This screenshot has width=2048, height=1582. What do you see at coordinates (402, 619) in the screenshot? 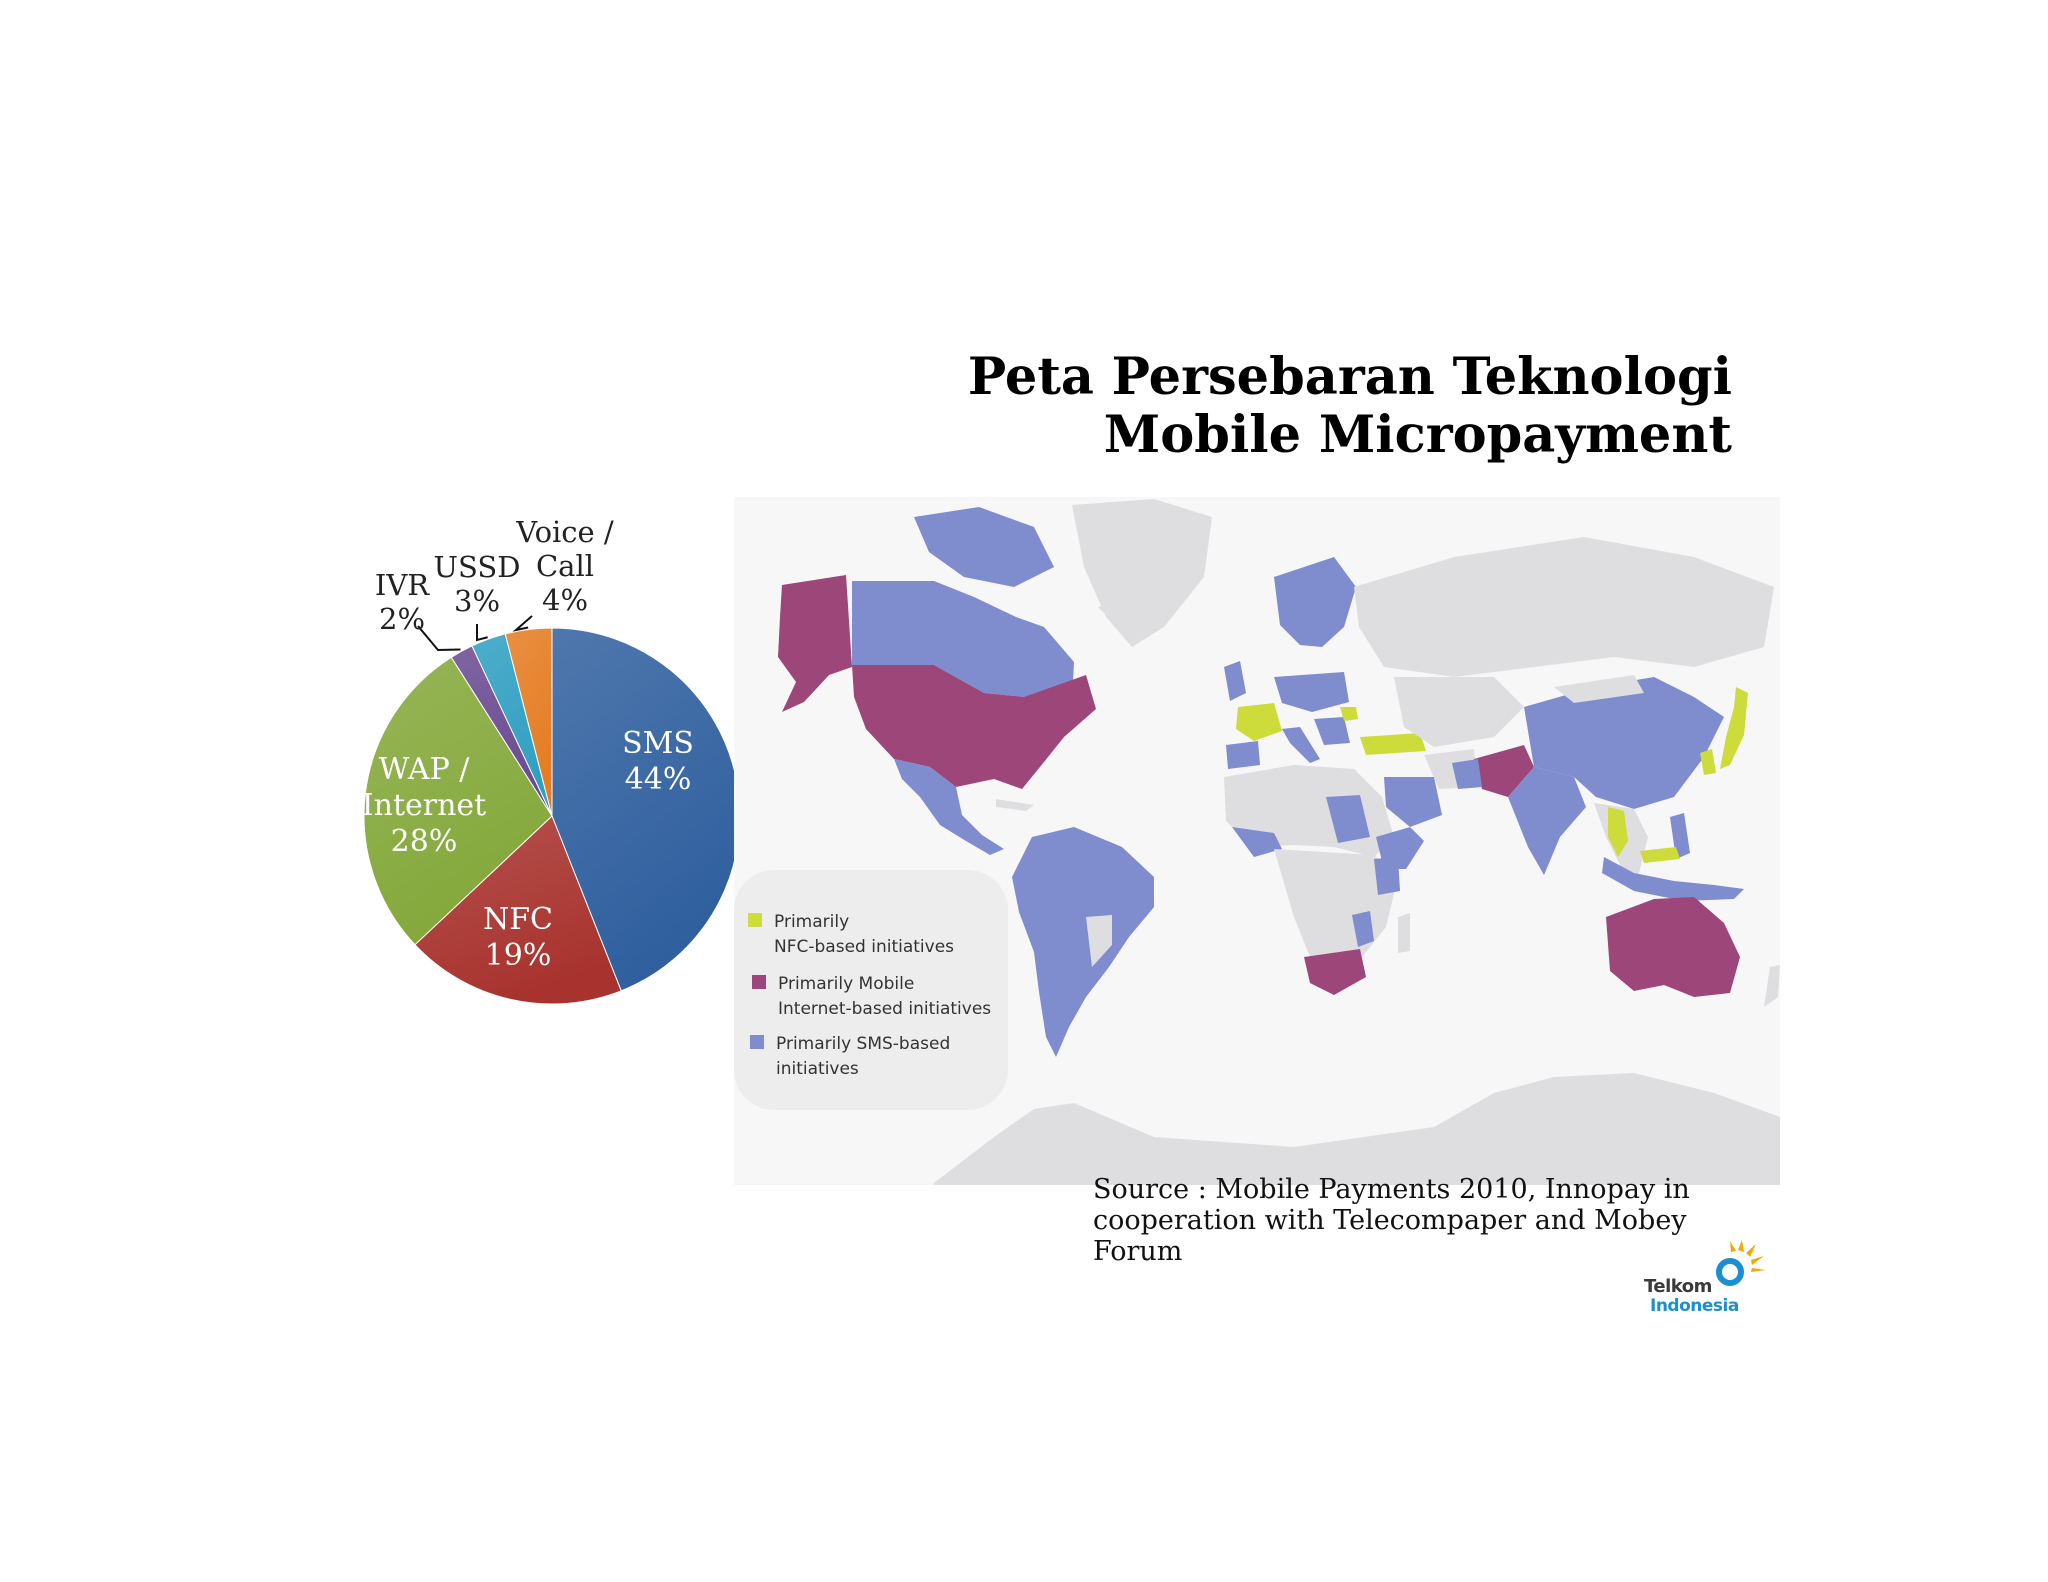
I see `pie-label-ivr-pct: 2%` at bounding box center [402, 619].